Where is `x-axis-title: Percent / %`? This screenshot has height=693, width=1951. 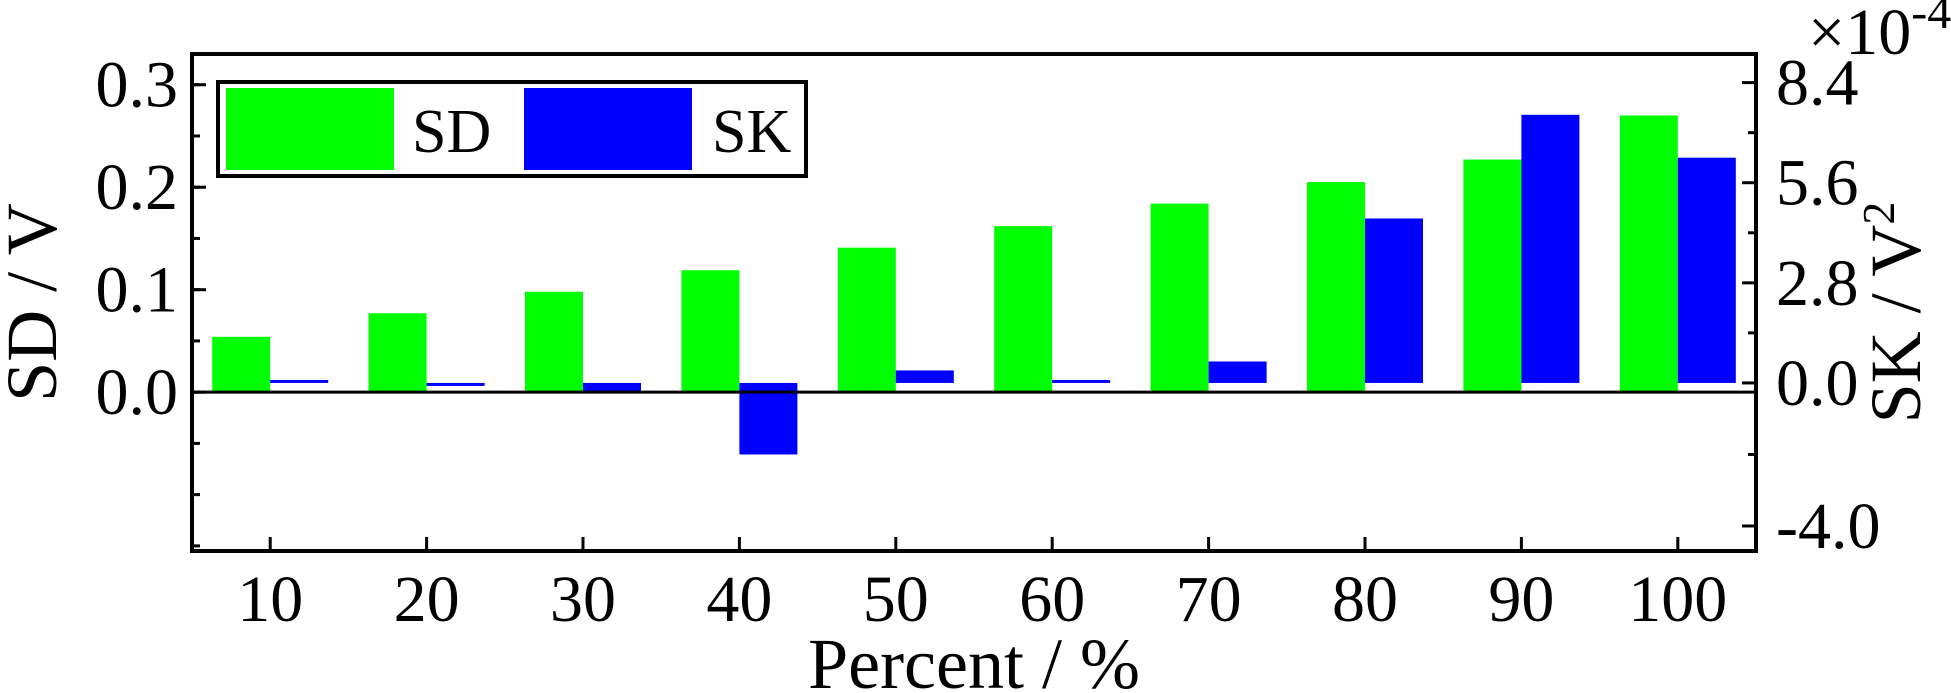
x-axis-title: Percent / % is located at coordinates (974, 658).